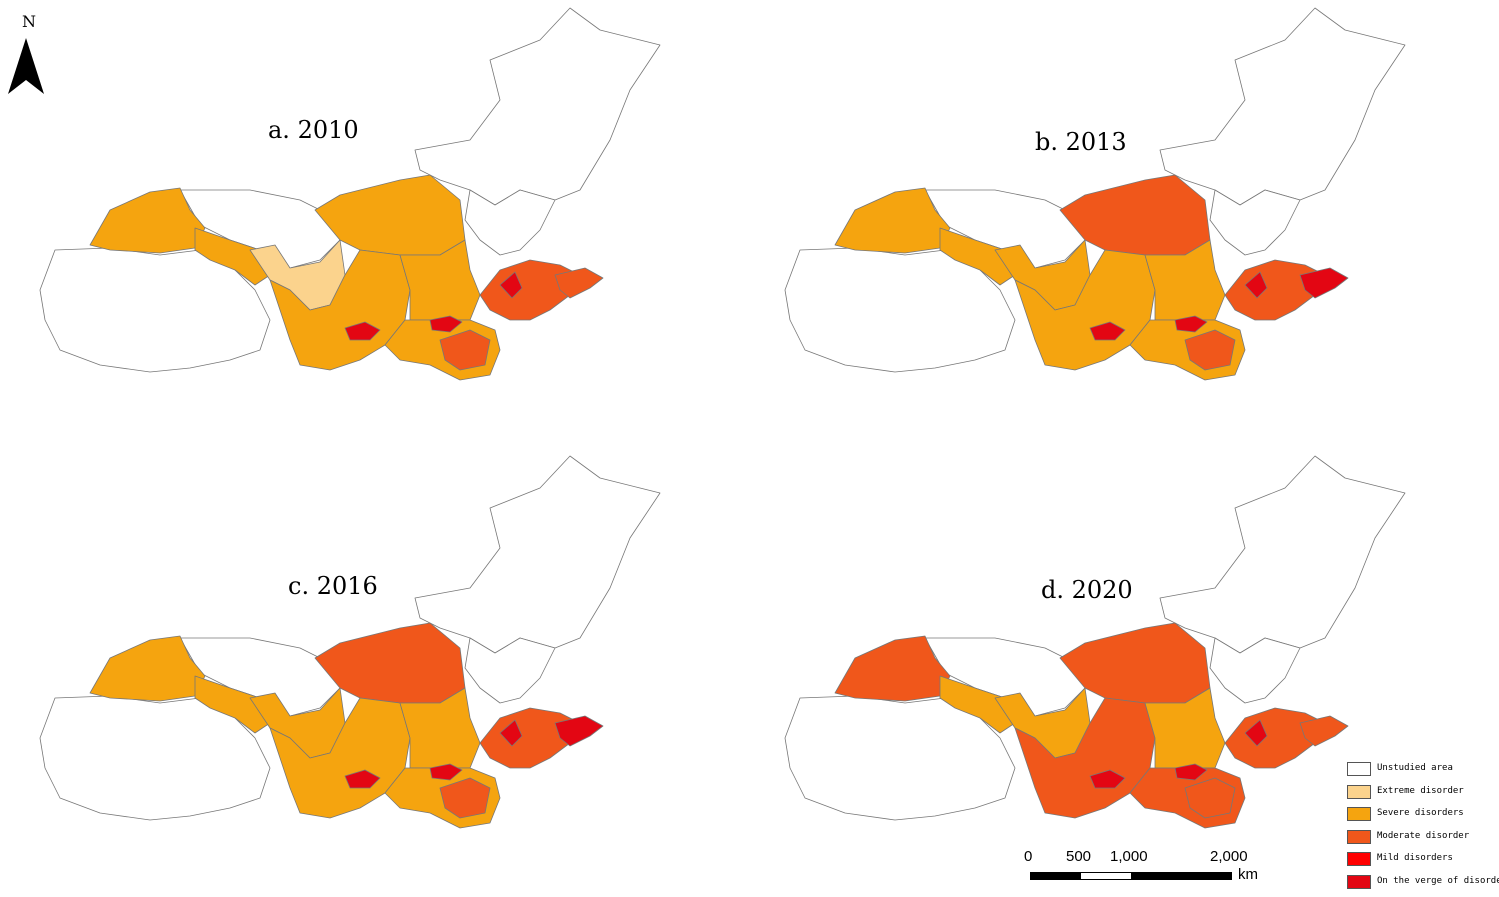 This screenshot has height=897, width=1499. I want to click on panel-title: a. 2010, so click(313, 130).